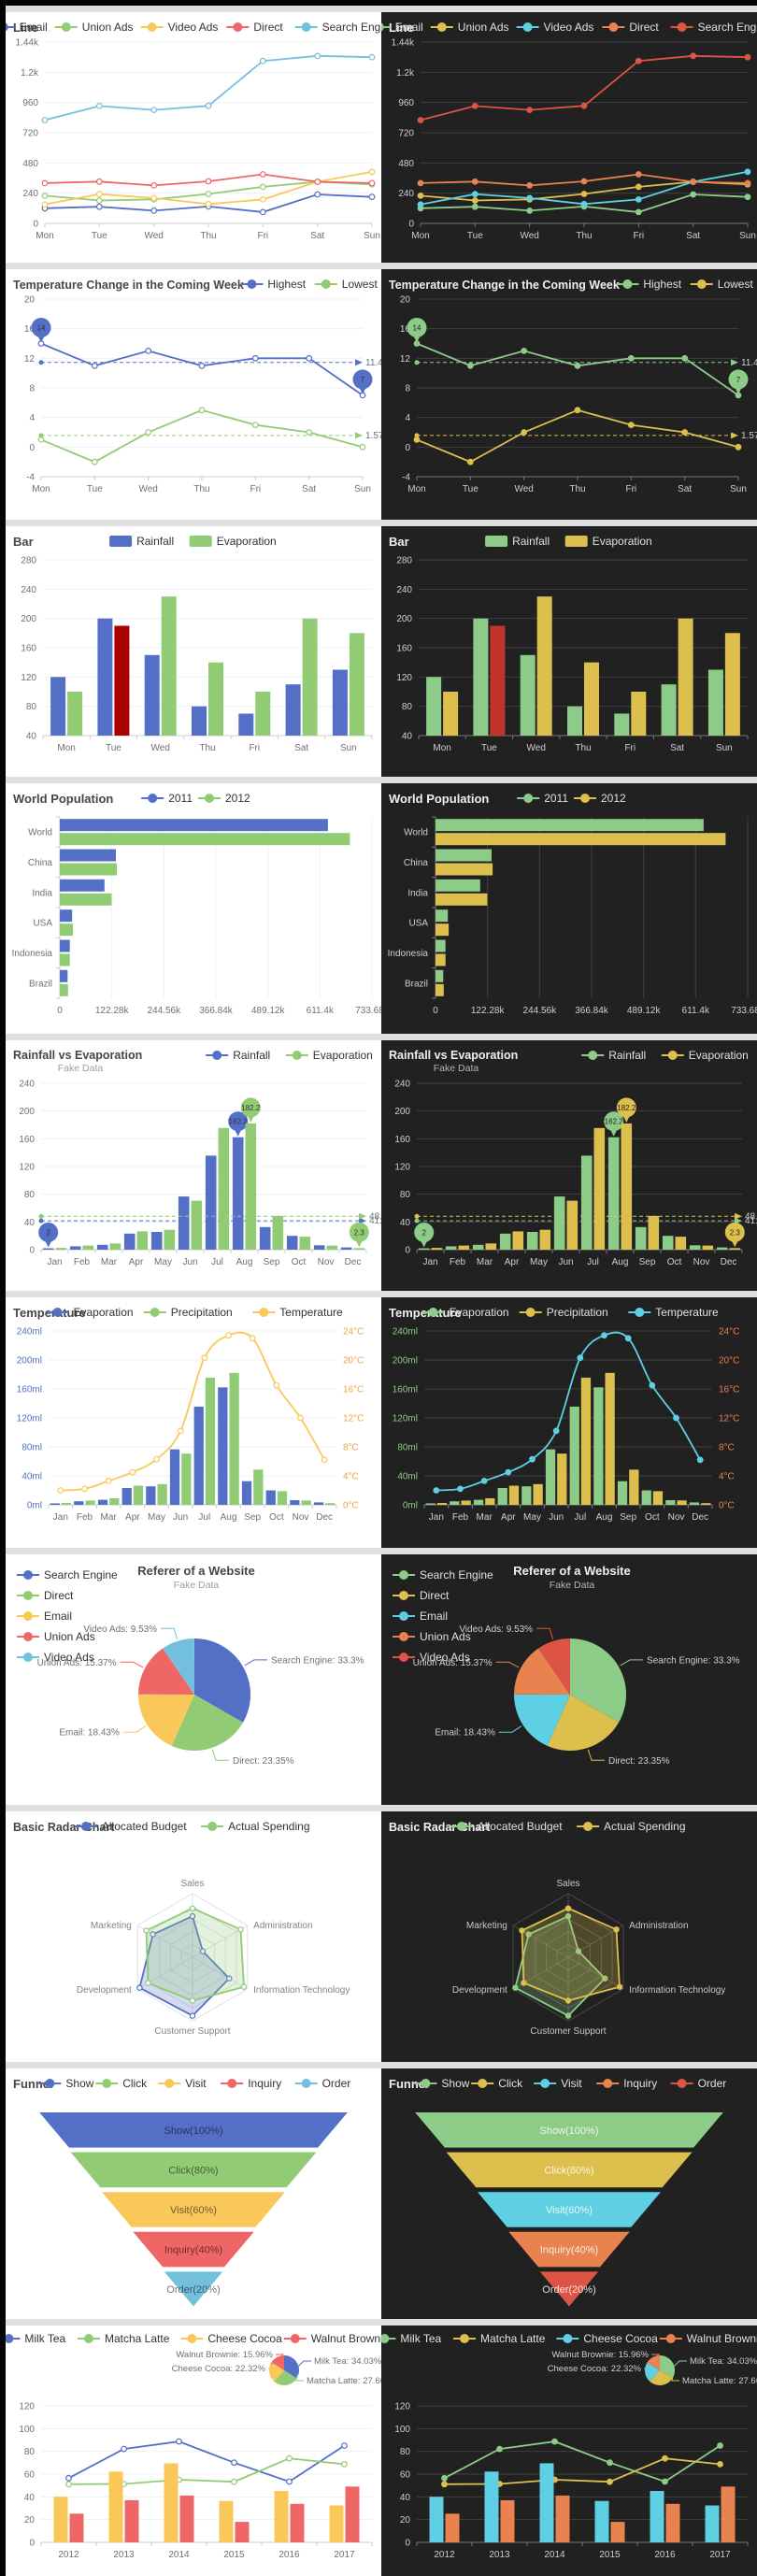 This screenshot has height=2576, width=757. I want to click on series-allocated-budget, so click(184, 1965).